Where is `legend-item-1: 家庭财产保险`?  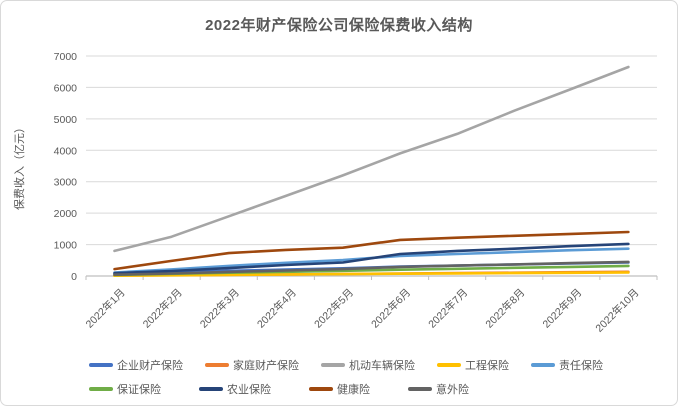 legend-item-1: 家庭财产保险 is located at coordinates (252, 365).